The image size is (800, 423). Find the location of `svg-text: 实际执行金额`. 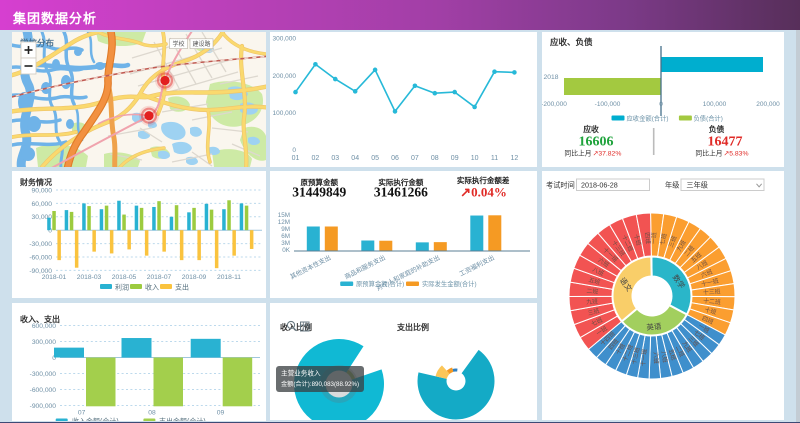

svg-text: 实际执行金额 is located at coordinates (400, 182).